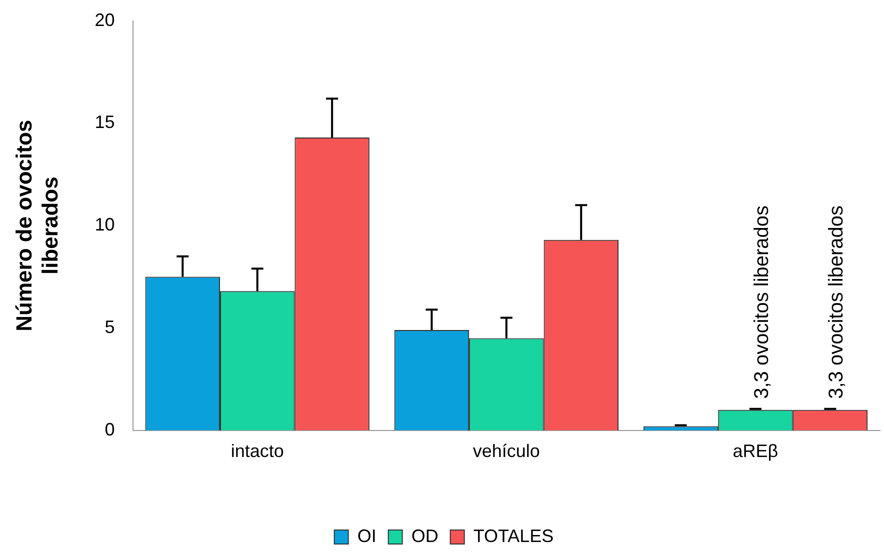  I want to click on legend-label: OD, so click(424, 536).